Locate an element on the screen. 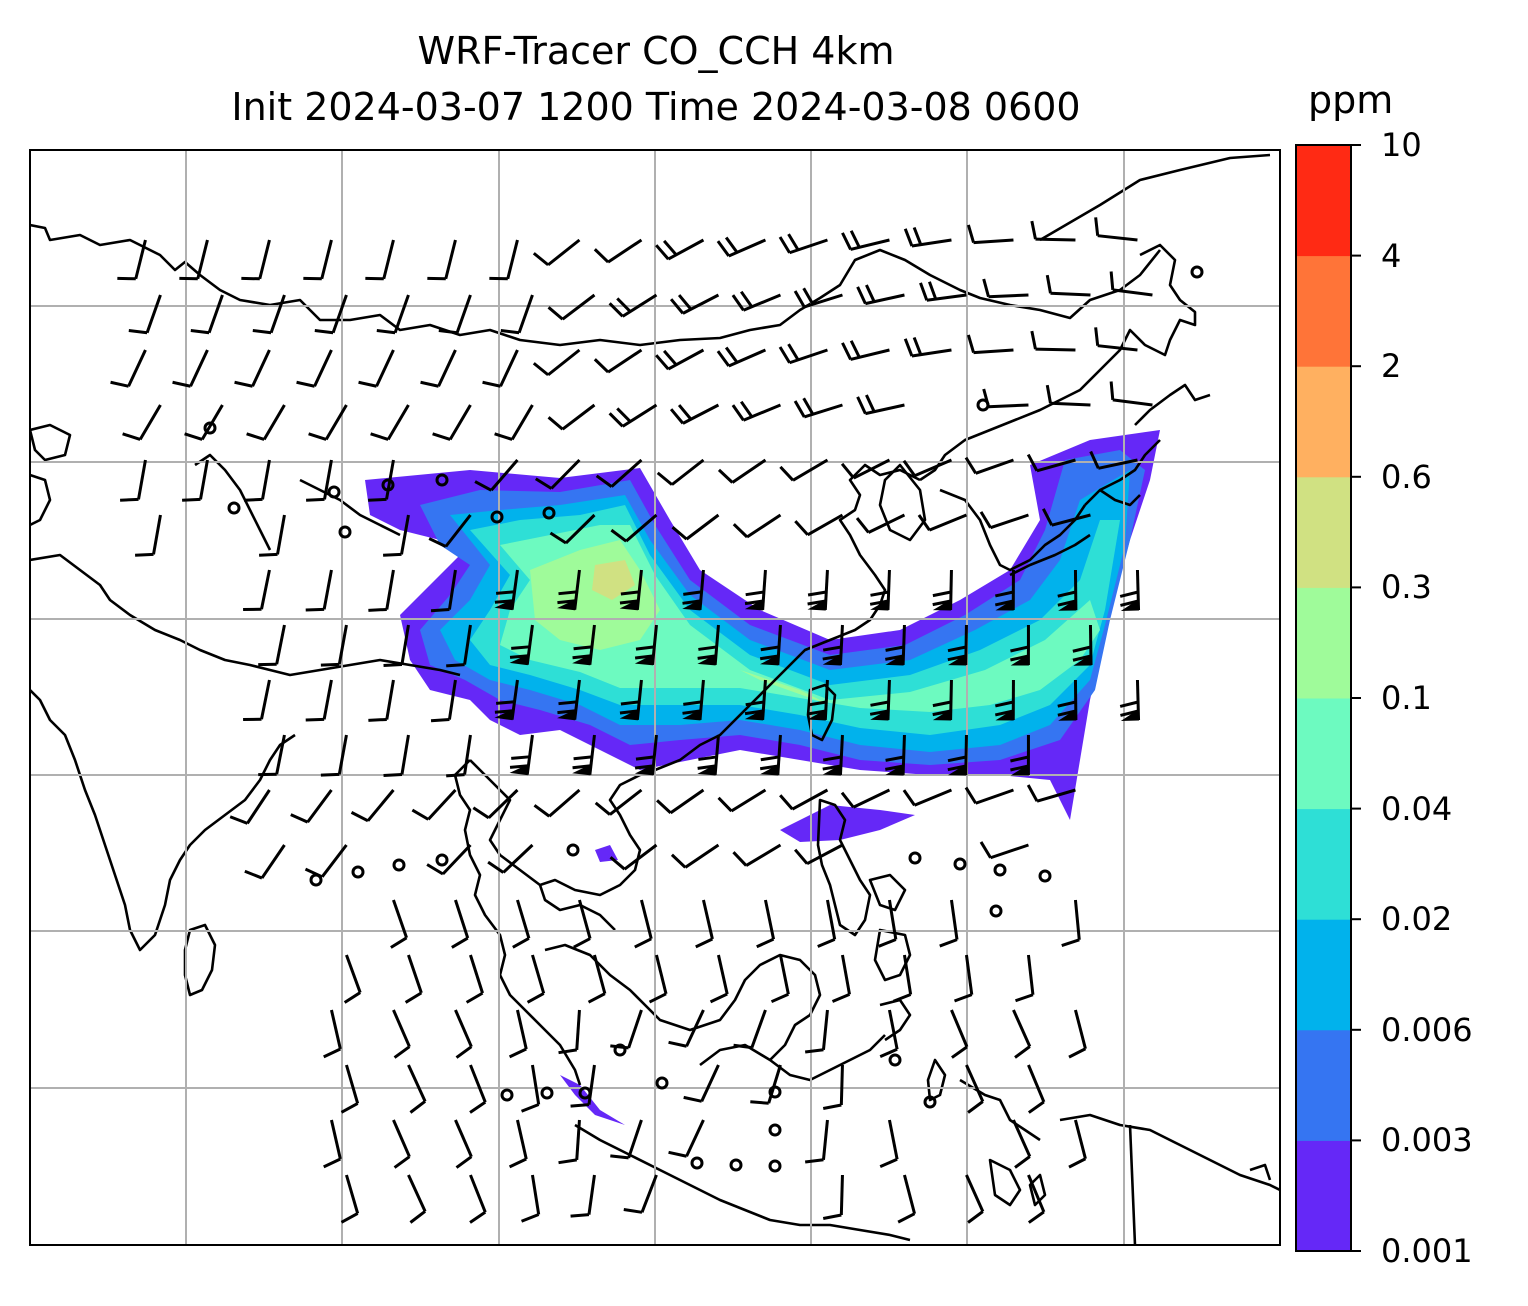  colorbar is located at coordinates (1328, 698).